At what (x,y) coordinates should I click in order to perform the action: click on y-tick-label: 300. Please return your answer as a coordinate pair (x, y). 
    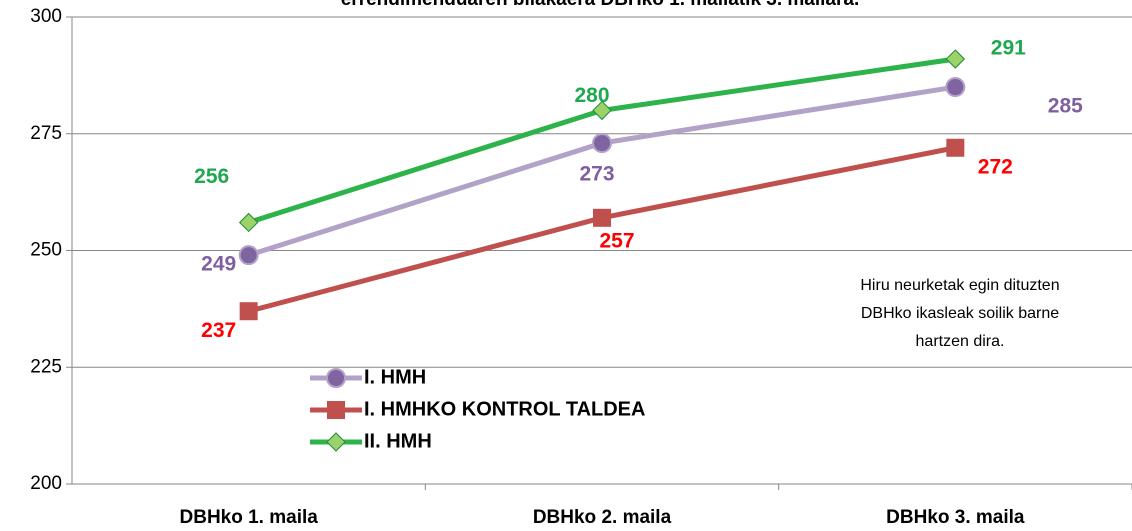
    Looking at the image, I should click on (46, 16).